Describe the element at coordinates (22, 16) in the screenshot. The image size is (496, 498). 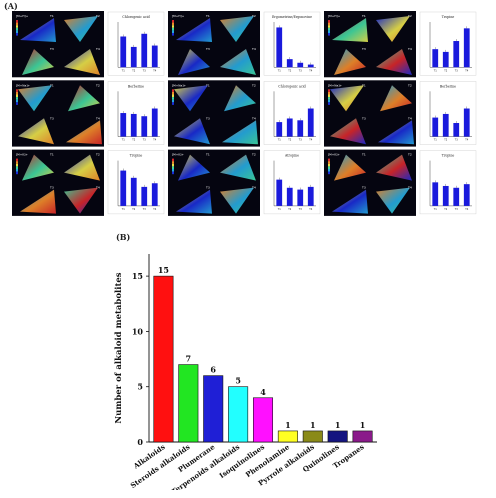
I see `mz-label: [M+H]+` at that location.